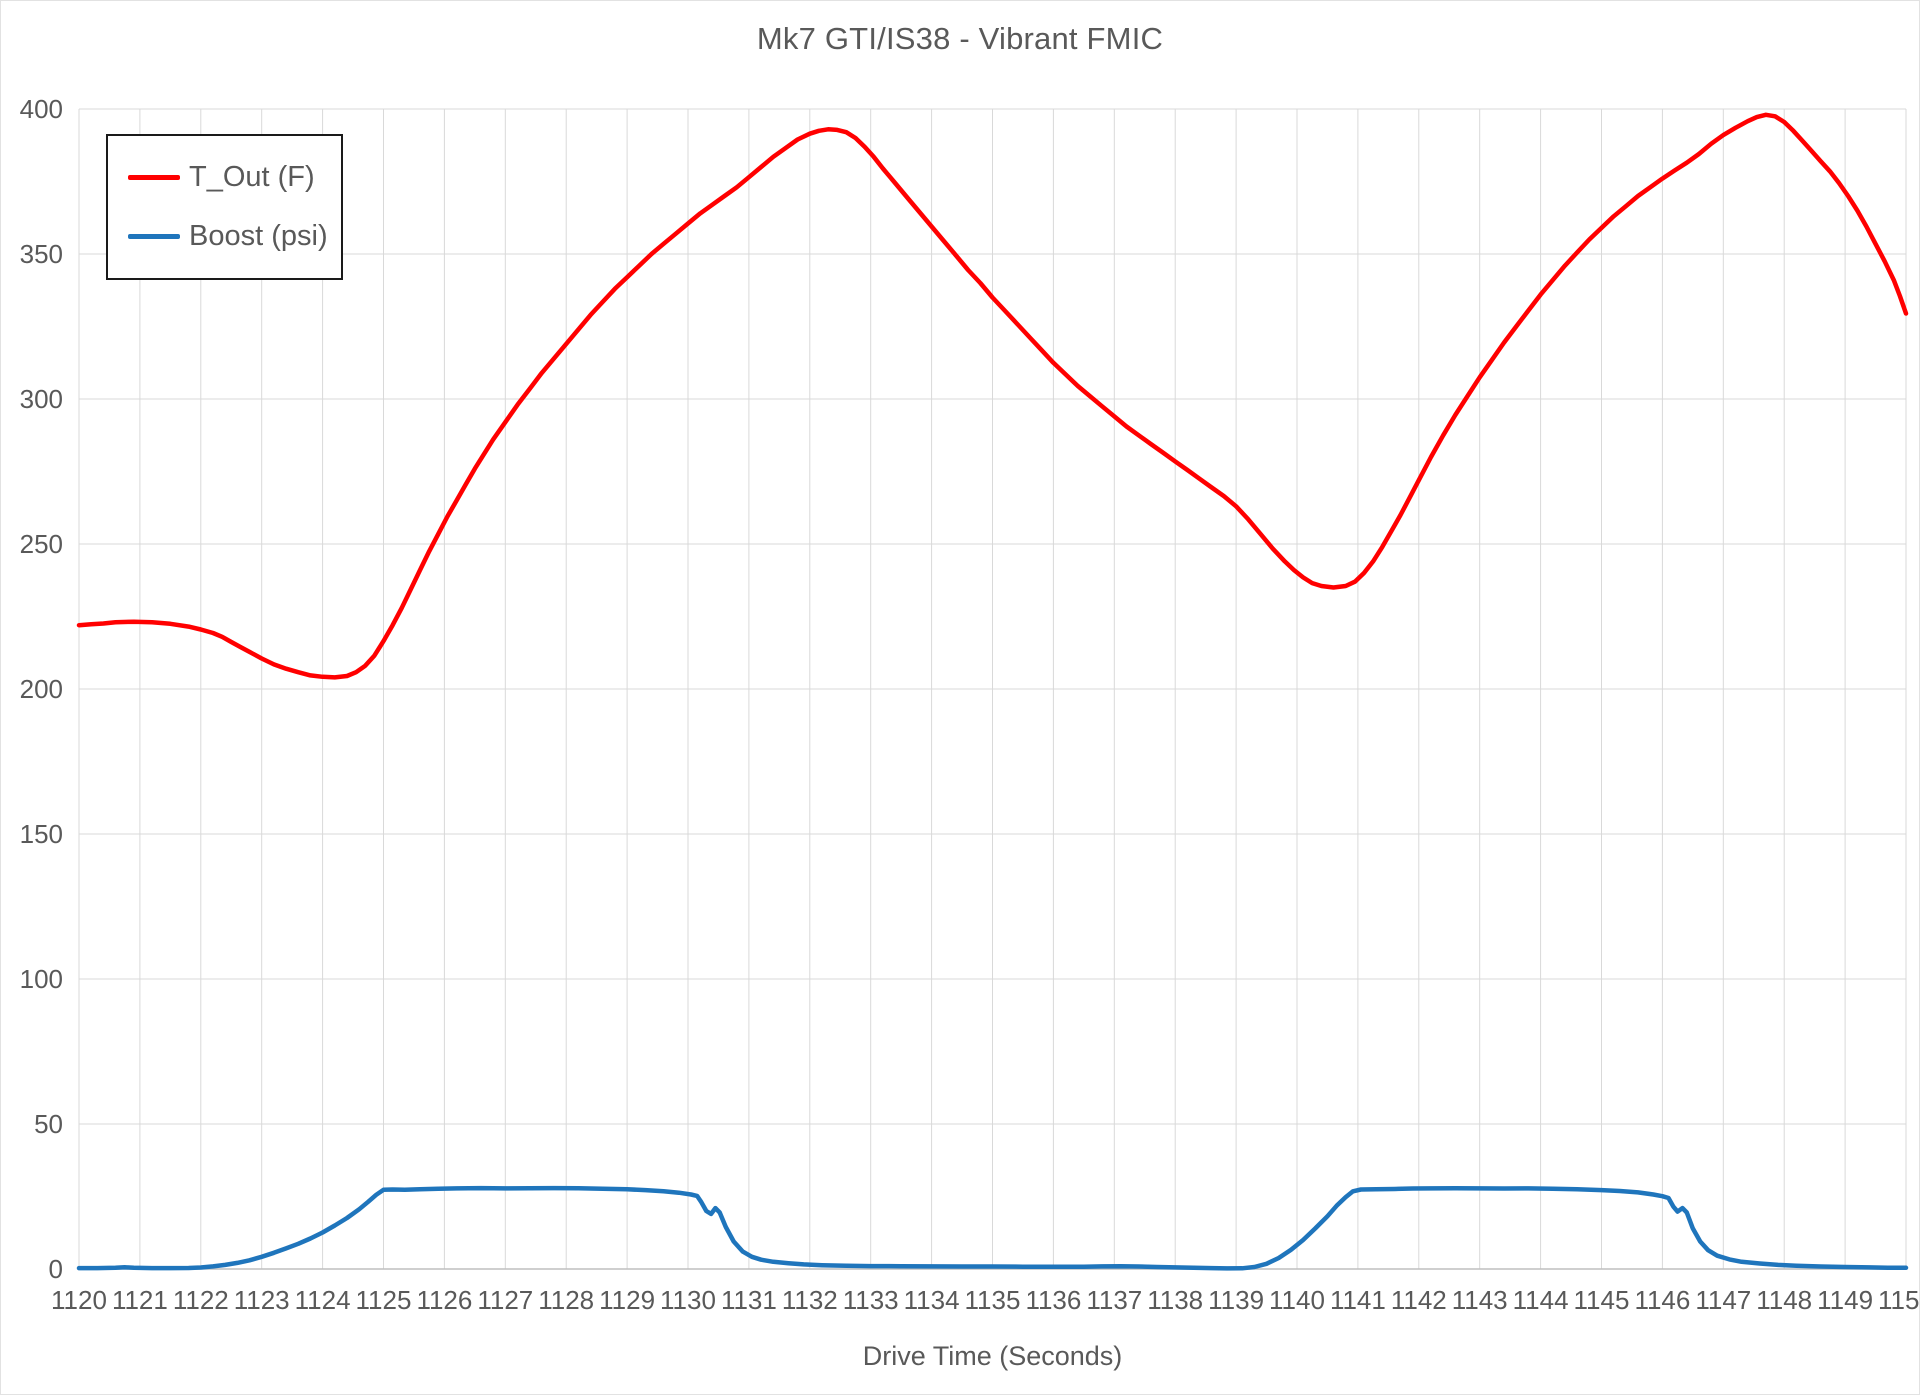 The width and height of the screenshot is (1920, 1395). What do you see at coordinates (566, 1300) in the screenshot?
I see `x-tick-label: 1128` at bounding box center [566, 1300].